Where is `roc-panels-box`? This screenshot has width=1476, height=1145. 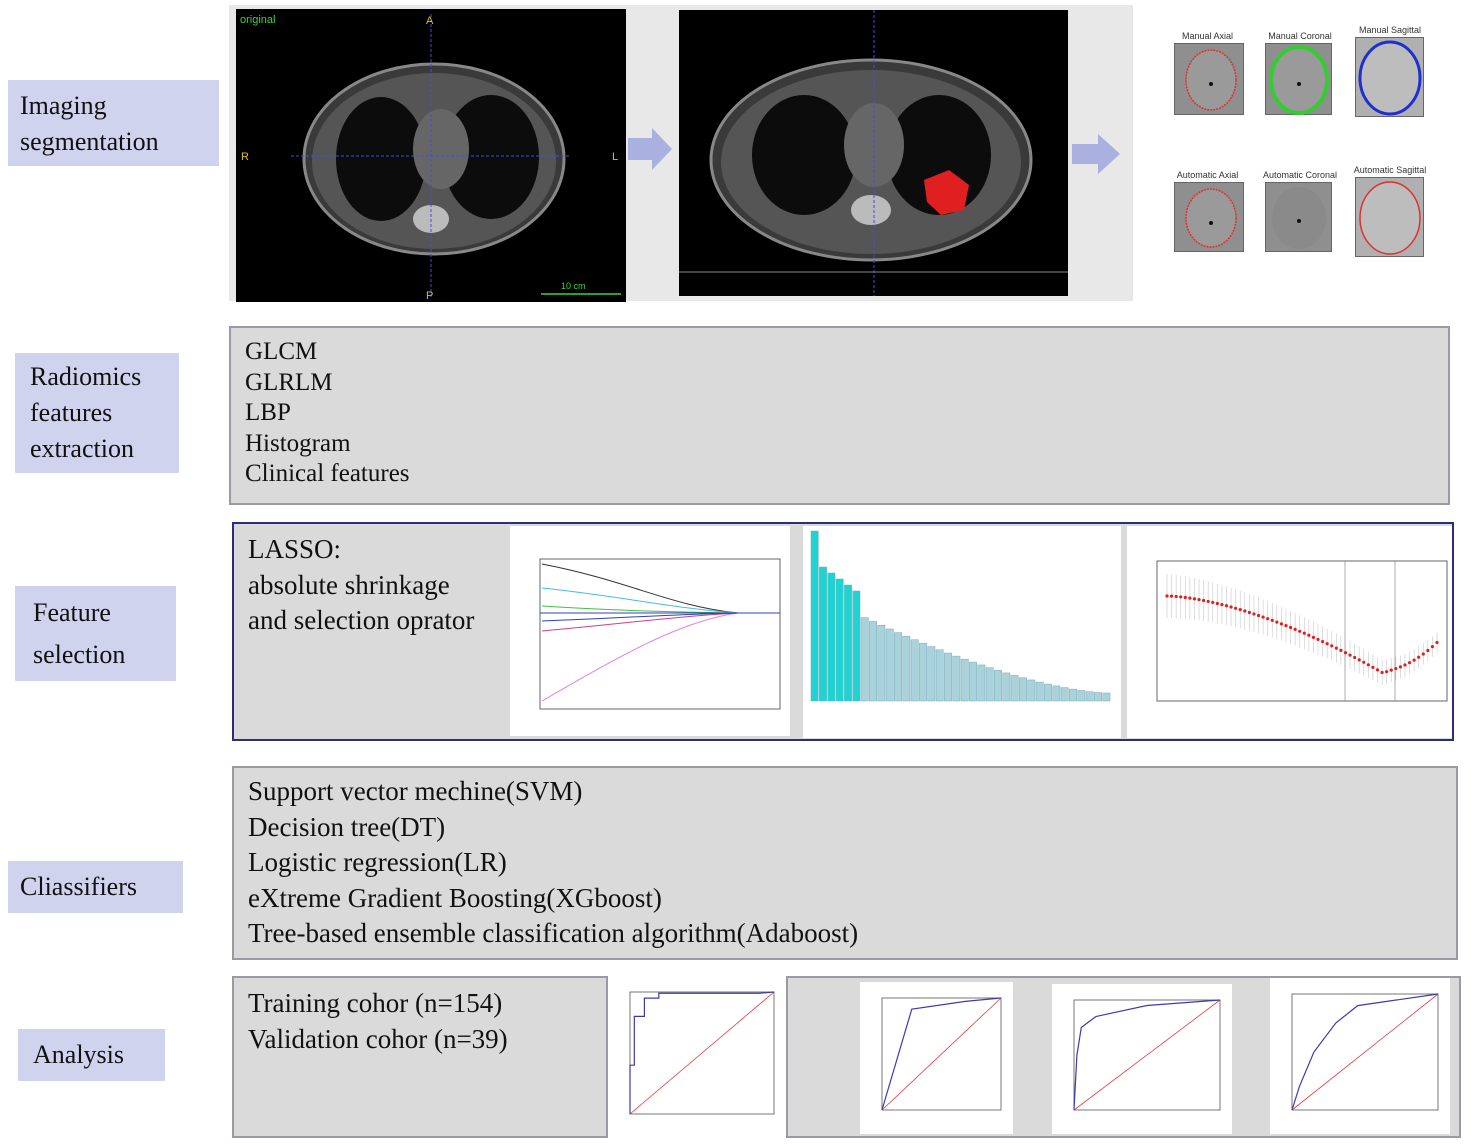 roc-panels-box is located at coordinates (1123, 1057).